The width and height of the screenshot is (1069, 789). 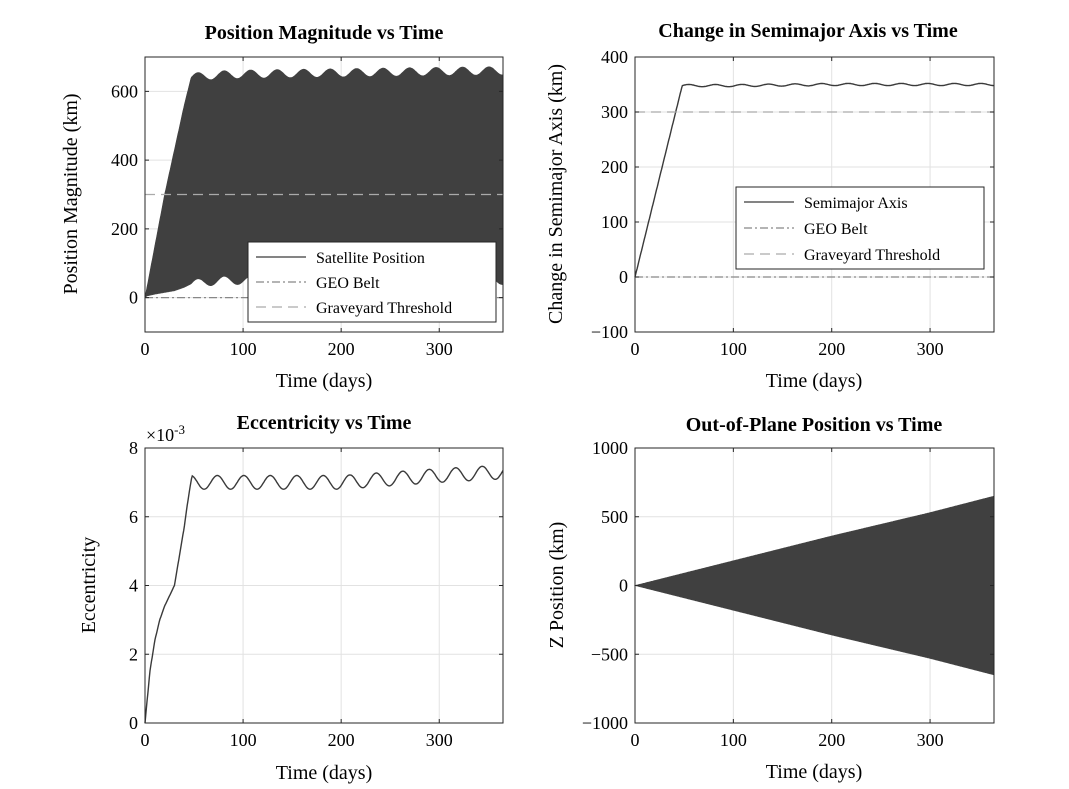 I want to click on y-tick-label: 6, so click(x=133, y=517).